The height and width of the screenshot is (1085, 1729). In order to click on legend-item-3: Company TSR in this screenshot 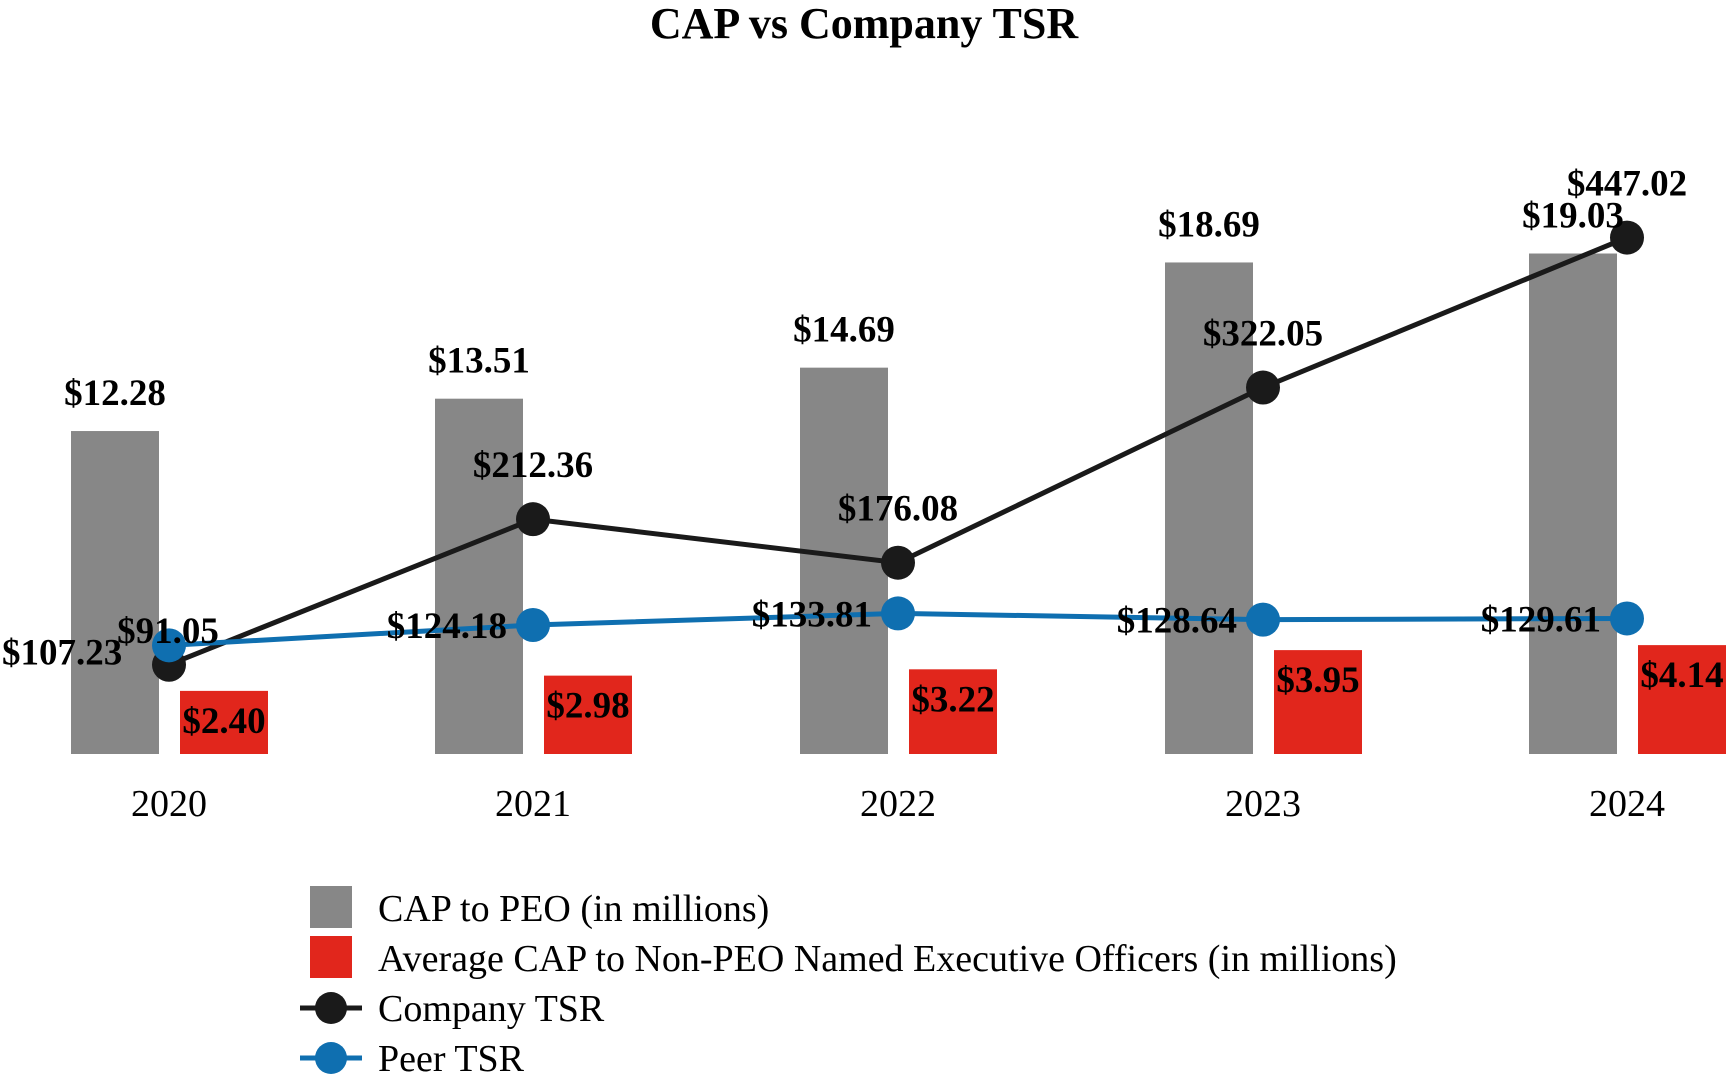, I will do `click(452, 1009)`.